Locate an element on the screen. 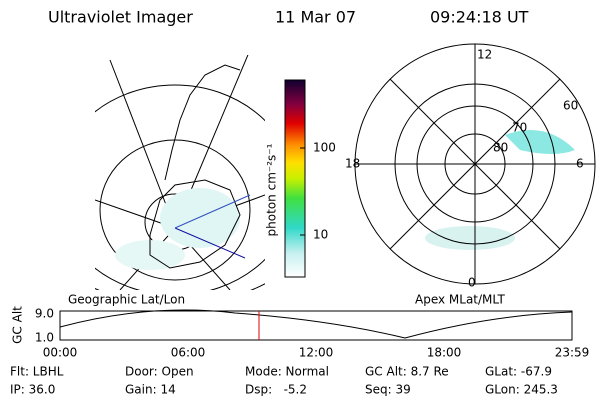  info-field: Door: Open is located at coordinates (159, 372).